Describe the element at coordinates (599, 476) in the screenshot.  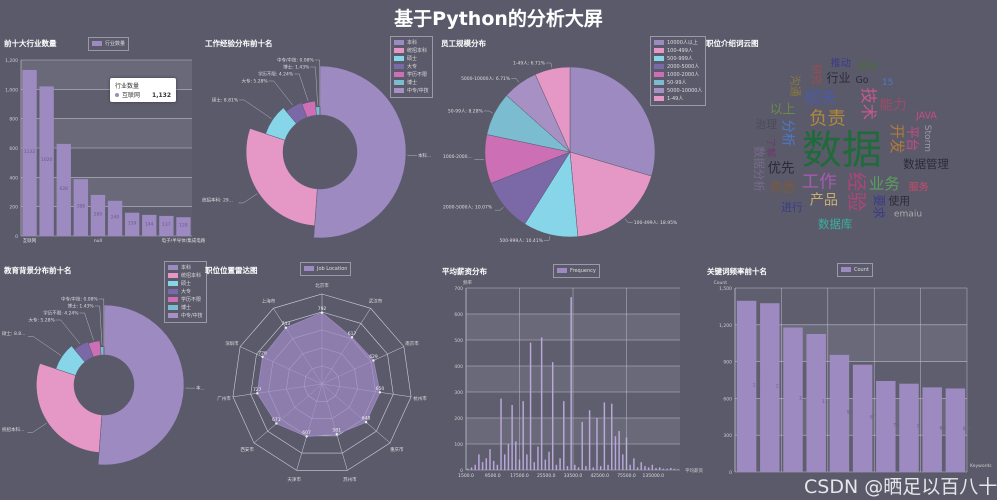
I see `salary-x-tick-label: 42500.0` at that location.